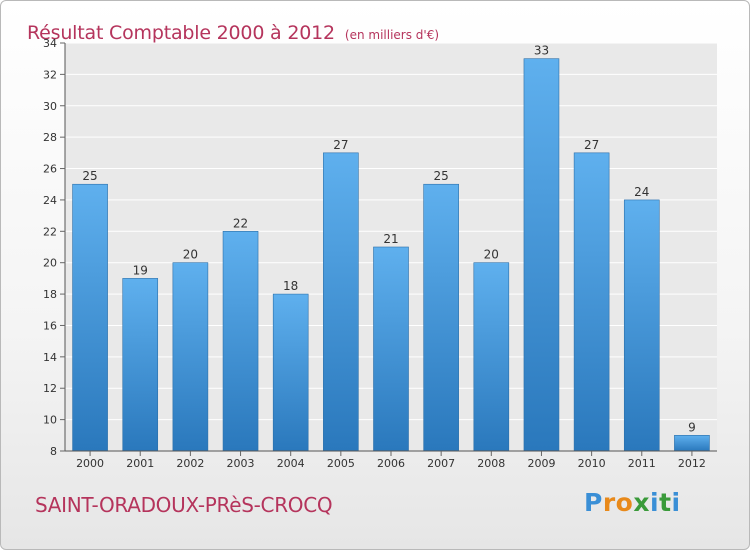 Image resolution: width=750 pixels, height=550 pixels. I want to click on y-tick-label: 18, so click(50, 294).